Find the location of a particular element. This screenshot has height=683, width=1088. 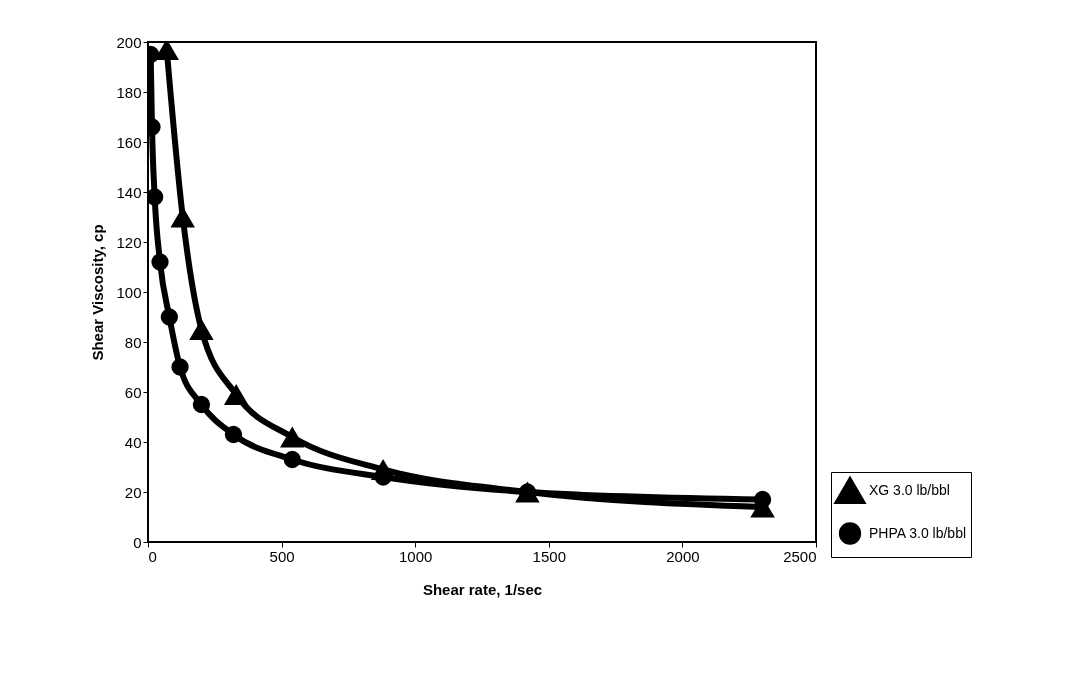

x-tick-label: 1000 is located at coordinates (416, 556).